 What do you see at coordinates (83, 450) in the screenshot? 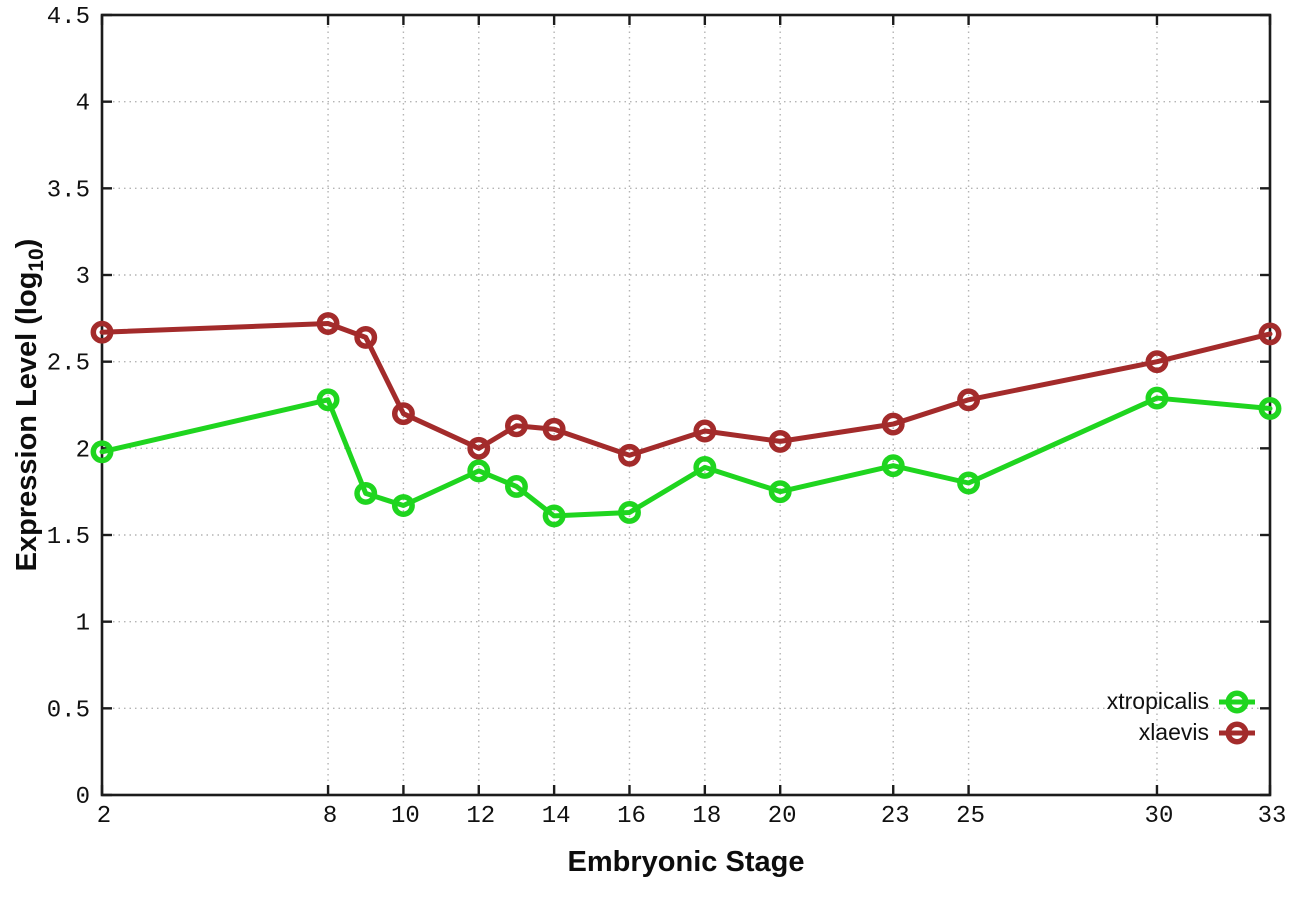
I see `y-tick-label-2: 2` at bounding box center [83, 450].